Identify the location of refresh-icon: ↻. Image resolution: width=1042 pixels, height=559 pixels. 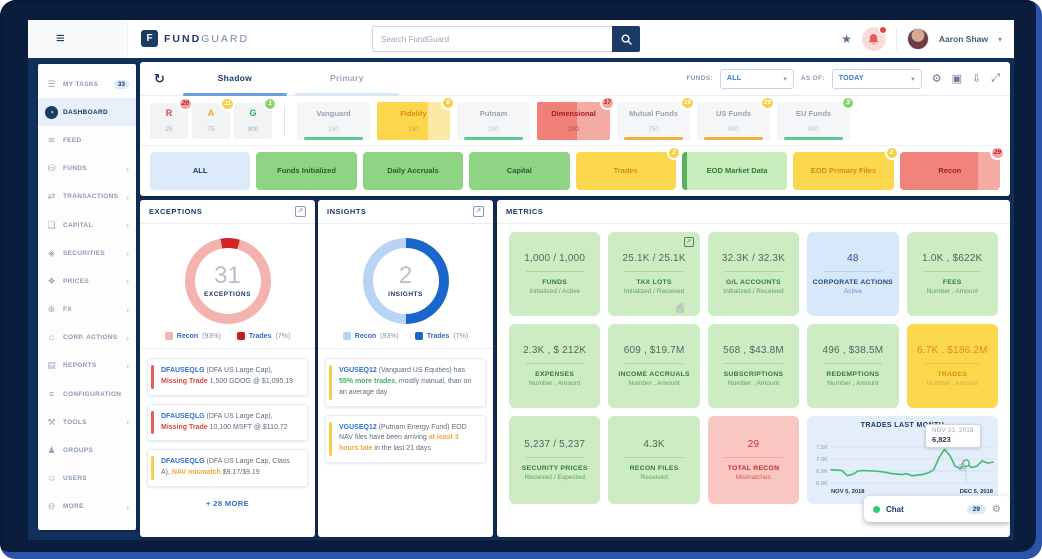
(159, 78).